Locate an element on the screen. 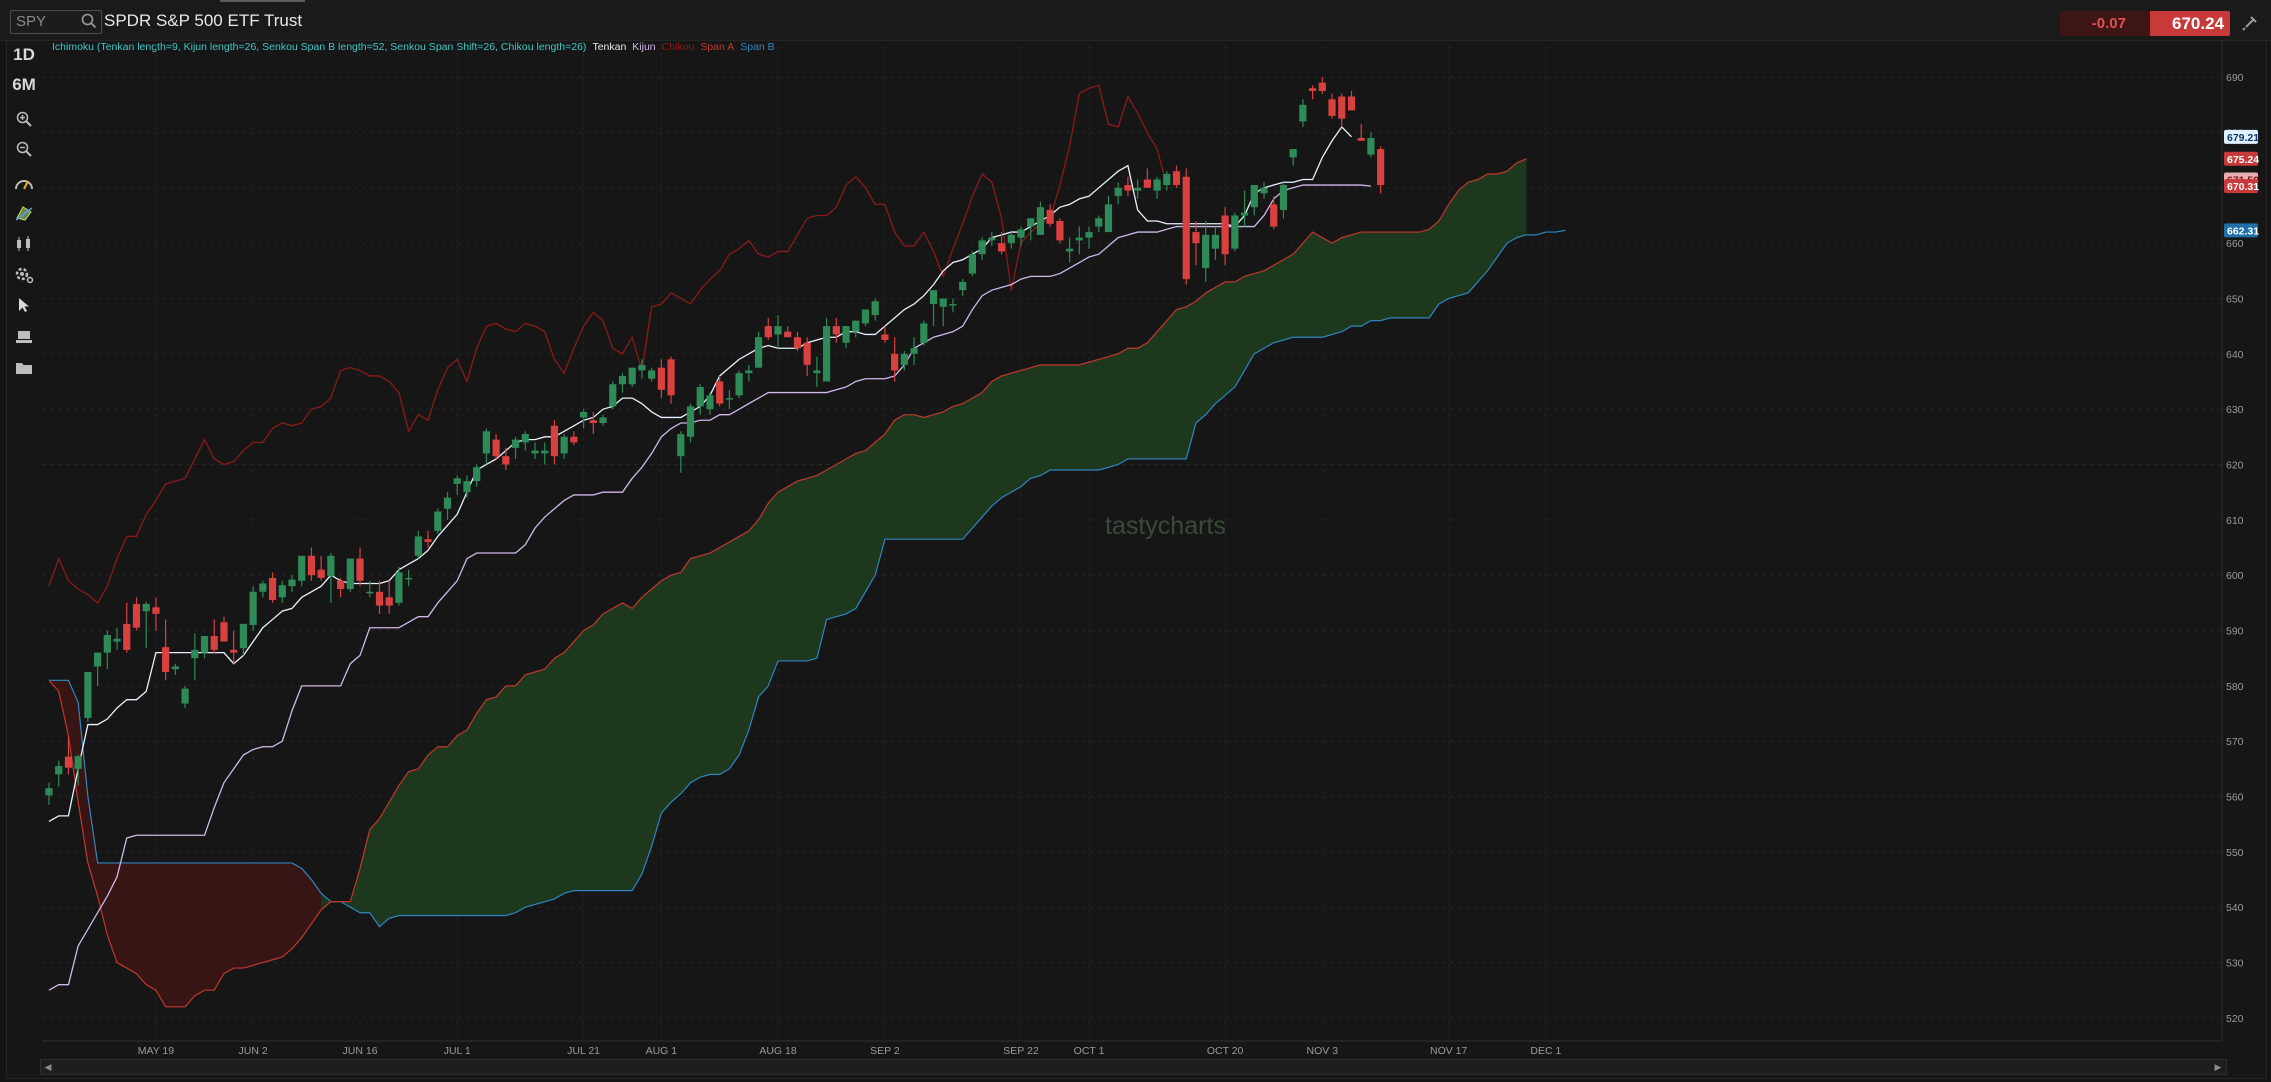  x-tick-label: SEP 2 is located at coordinates (885, 1051).